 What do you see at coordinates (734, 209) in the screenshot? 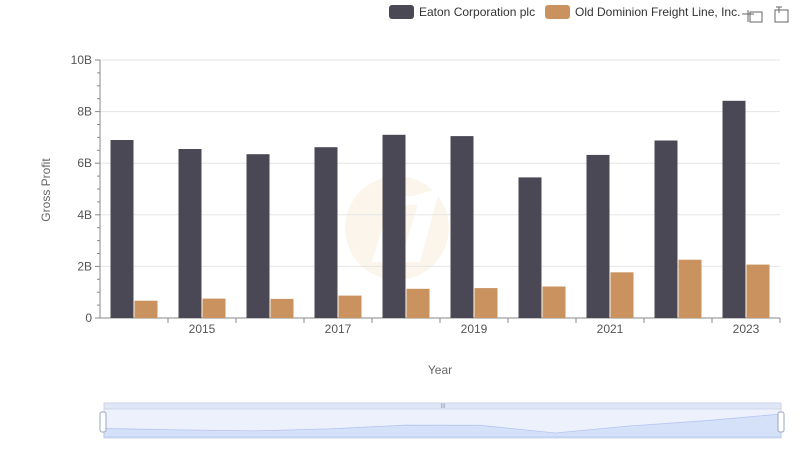
I see `bar-eaton-2023` at bounding box center [734, 209].